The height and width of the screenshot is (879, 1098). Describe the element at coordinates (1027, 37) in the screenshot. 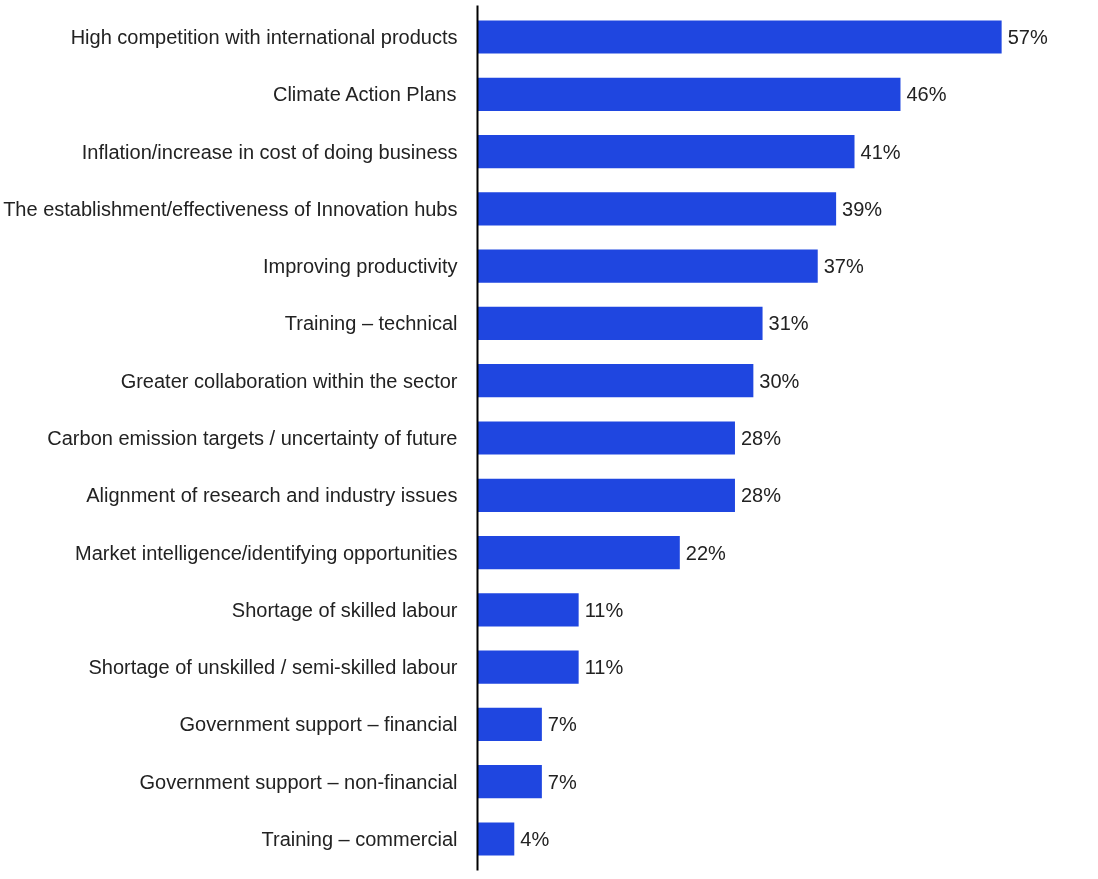

I see `data-label: 57%` at that location.